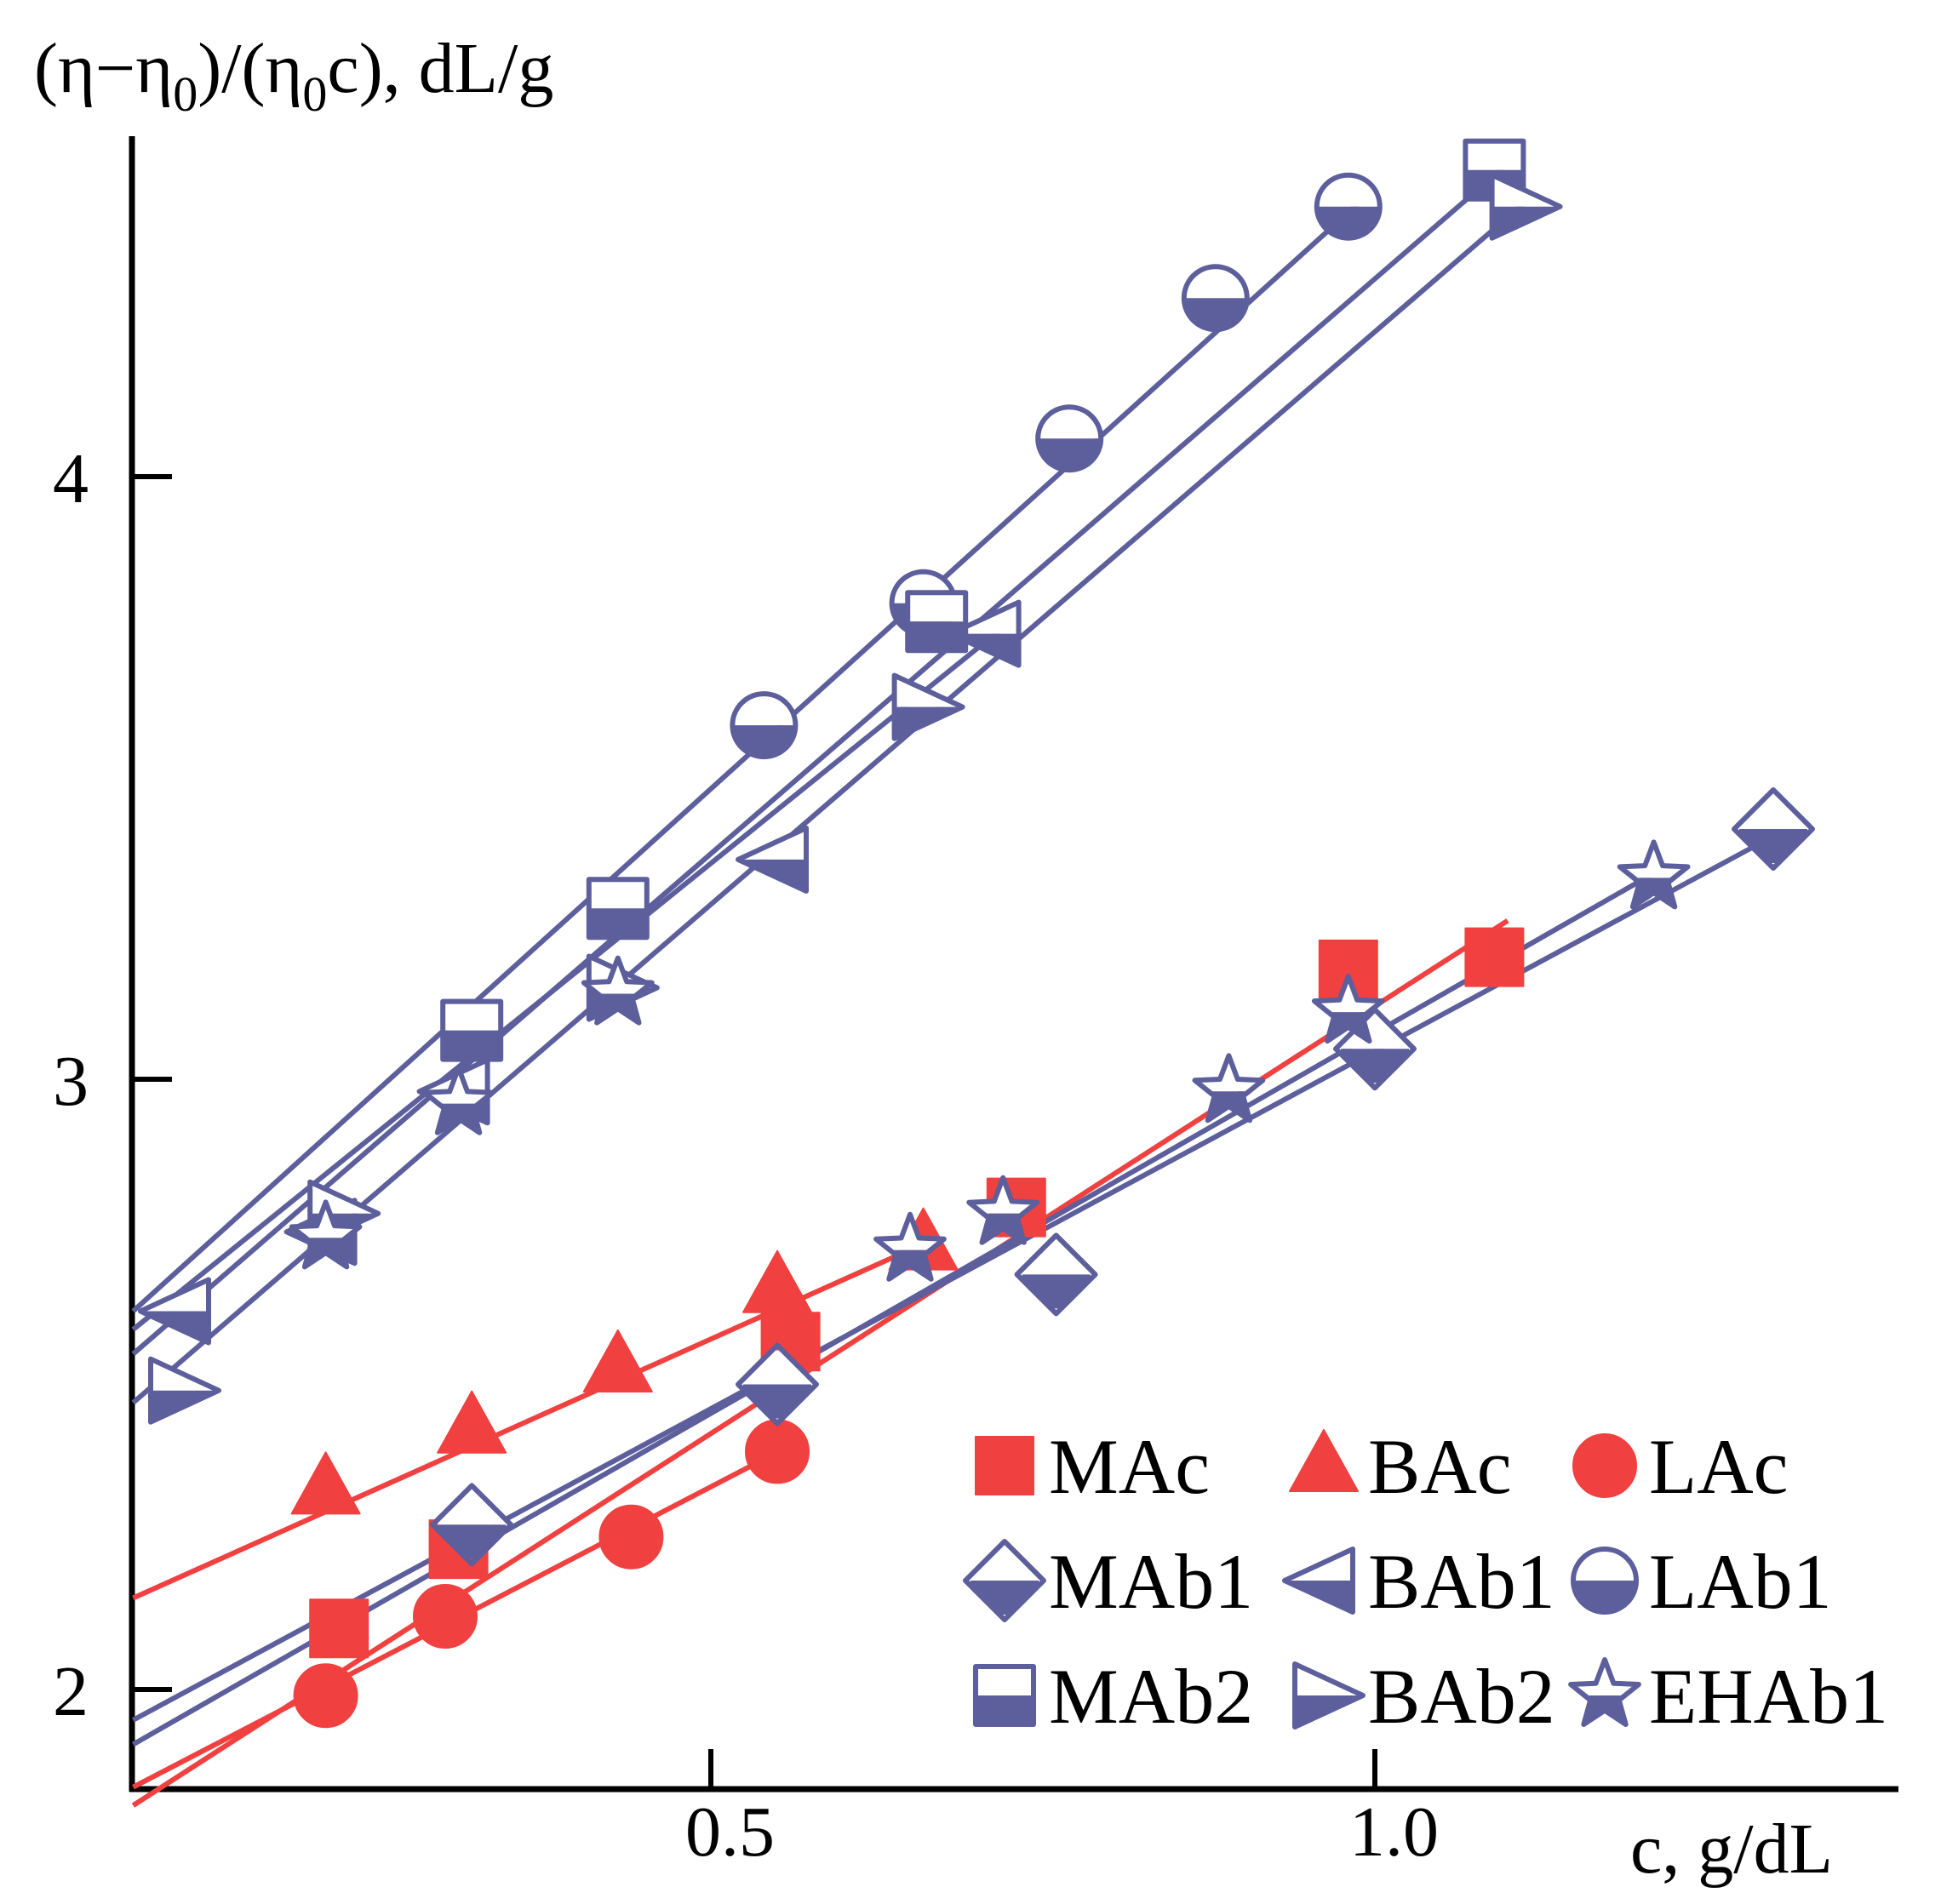 This screenshot has height=1904, width=1941. I want to click on legend-label-MAb2: MAb2, so click(1151, 1696).